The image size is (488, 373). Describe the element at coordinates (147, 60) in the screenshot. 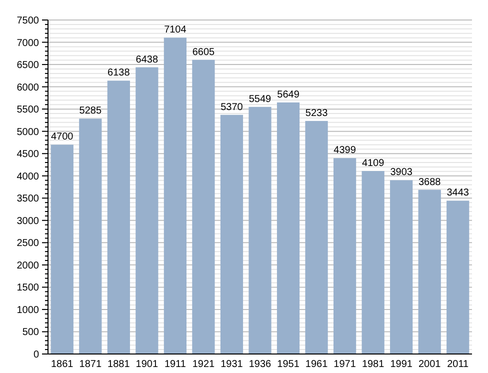

I see `data-label: 6438` at that location.